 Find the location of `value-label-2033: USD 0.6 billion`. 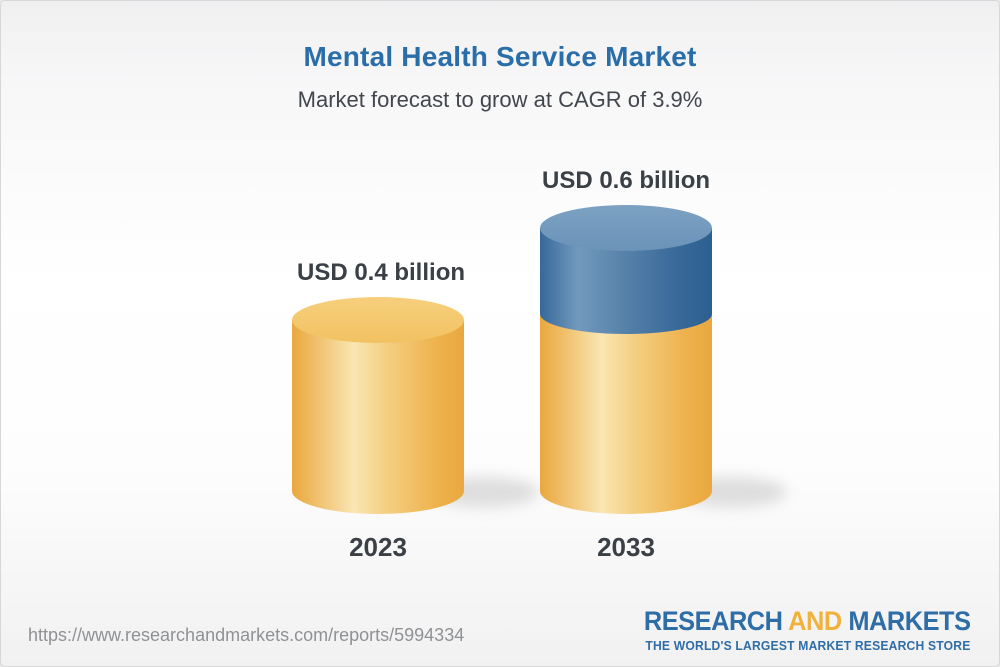

value-label-2033: USD 0.6 billion is located at coordinates (626, 180).